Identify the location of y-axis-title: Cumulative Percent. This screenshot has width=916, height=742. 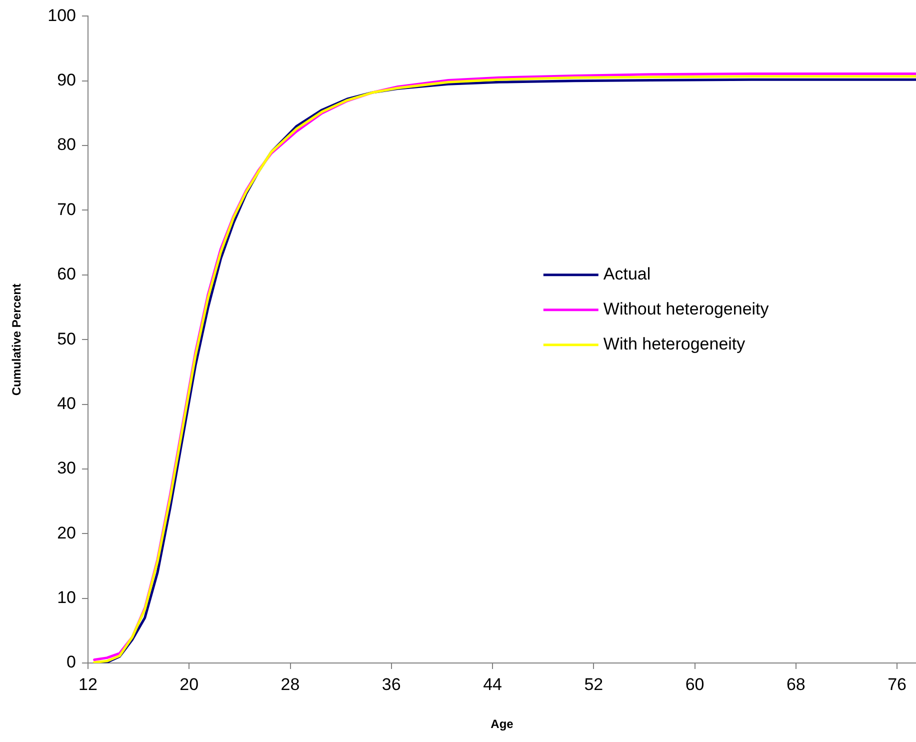
(17, 340).